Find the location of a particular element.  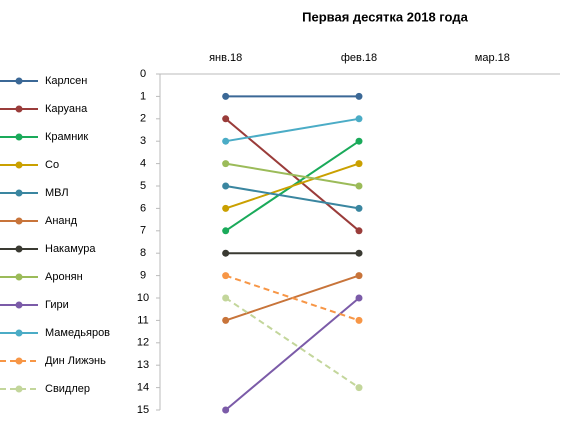

legend-label: Мамедьяров is located at coordinates (77, 333).